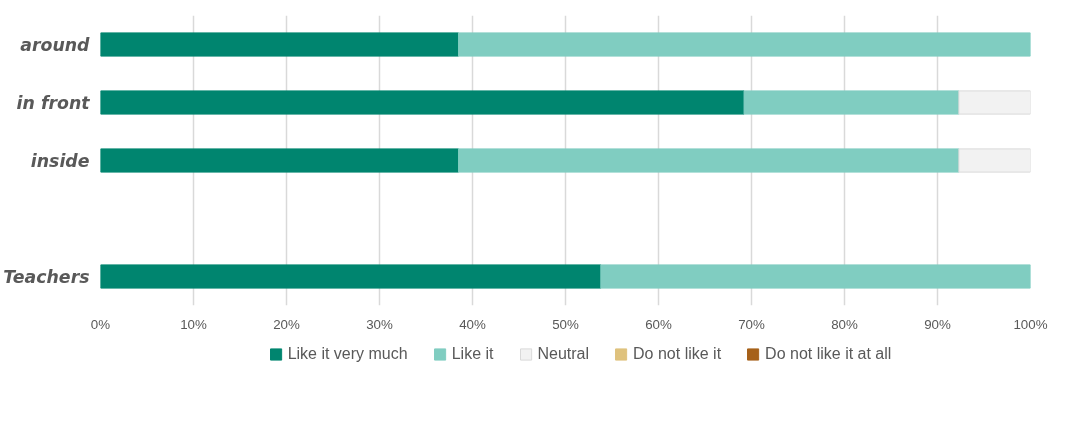 This screenshot has height=429, width=1090. I want to click on x-tick-label: 100%, so click(1030, 324).